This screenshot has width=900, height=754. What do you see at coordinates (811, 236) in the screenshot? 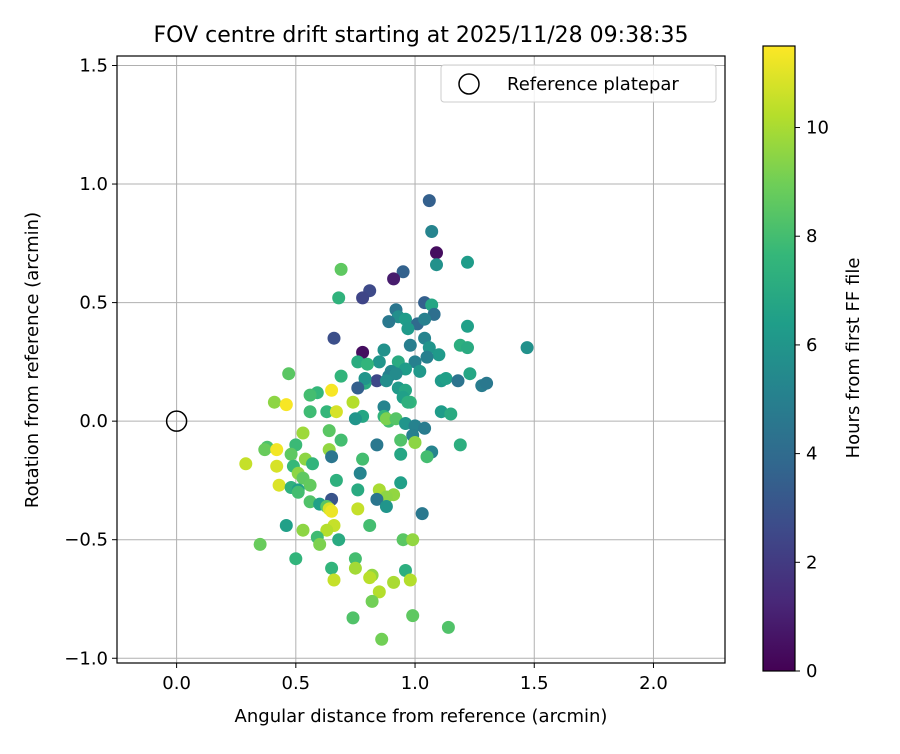
I see `colorbar-tick-label: 8` at bounding box center [811, 236].